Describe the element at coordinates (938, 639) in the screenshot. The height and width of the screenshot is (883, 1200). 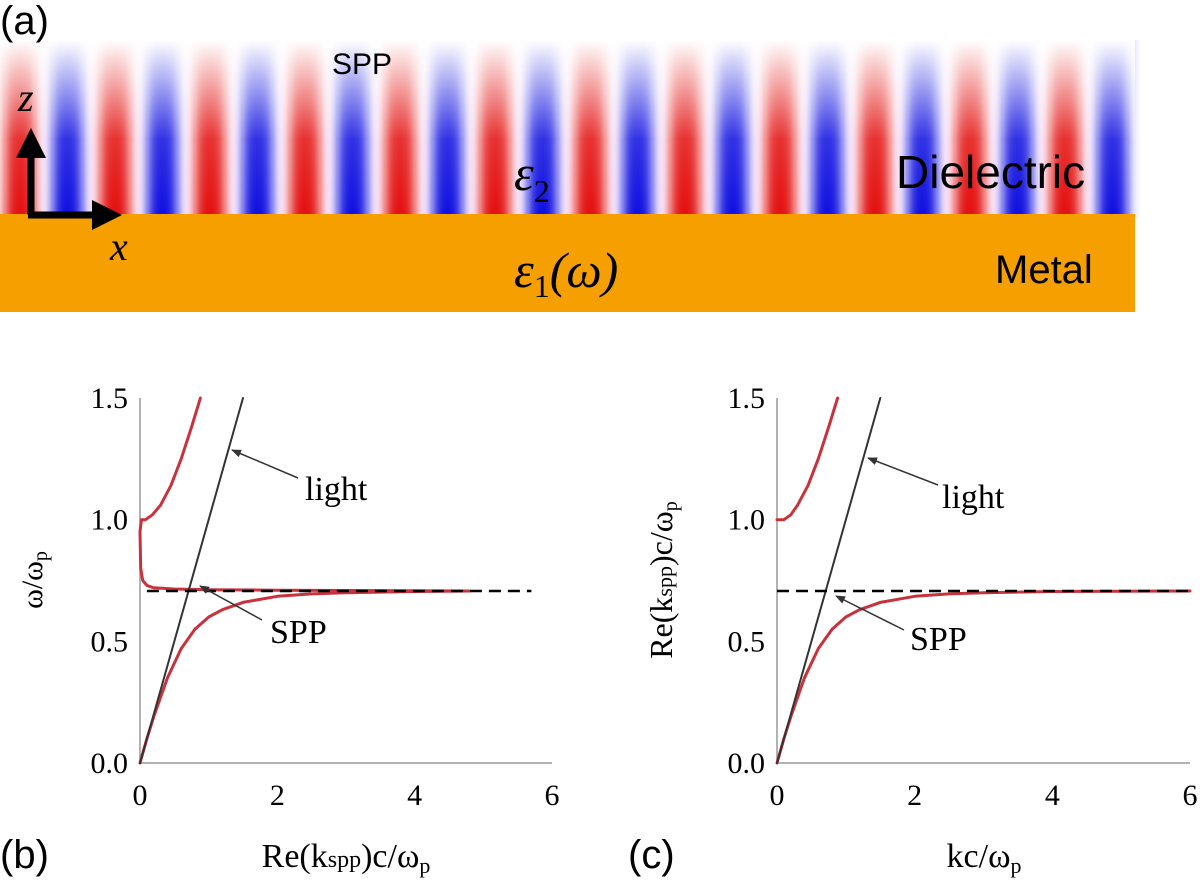
I see `spp-label-c: SPP` at that location.